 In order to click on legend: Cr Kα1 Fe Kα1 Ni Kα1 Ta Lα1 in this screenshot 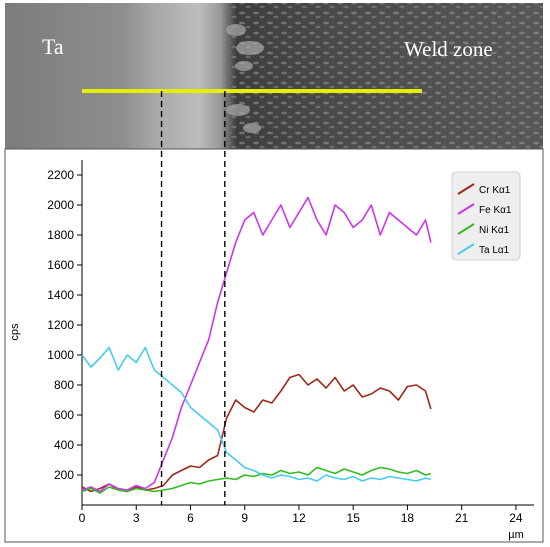, I will do `click(486, 216)`.